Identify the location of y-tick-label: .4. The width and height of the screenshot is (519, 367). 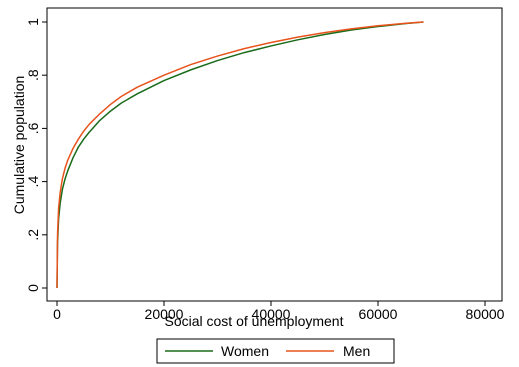
(33, 182).